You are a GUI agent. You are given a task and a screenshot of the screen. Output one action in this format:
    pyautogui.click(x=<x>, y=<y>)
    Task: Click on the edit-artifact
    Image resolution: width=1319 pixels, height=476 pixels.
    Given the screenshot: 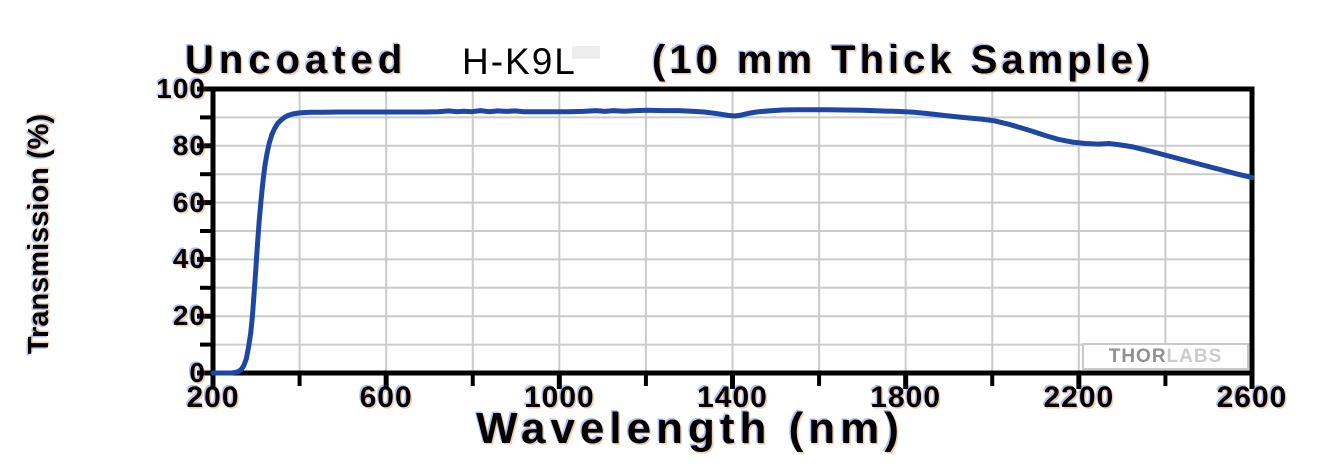 What is the action you would take?
    pyautogui.click(x=586, y=52)
    